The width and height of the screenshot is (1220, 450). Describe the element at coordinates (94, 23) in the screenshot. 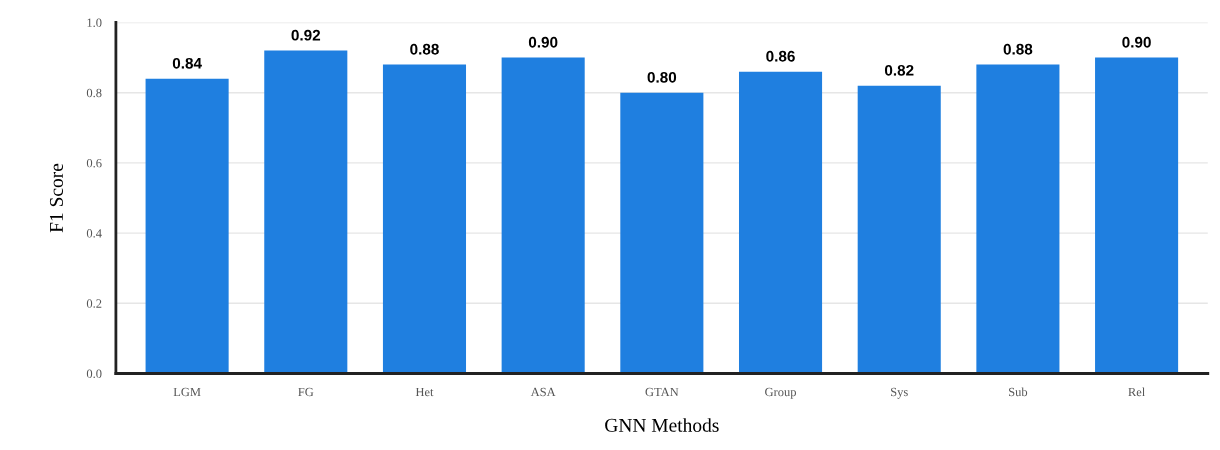

I see `y-tick-label: 1.0` at that location.